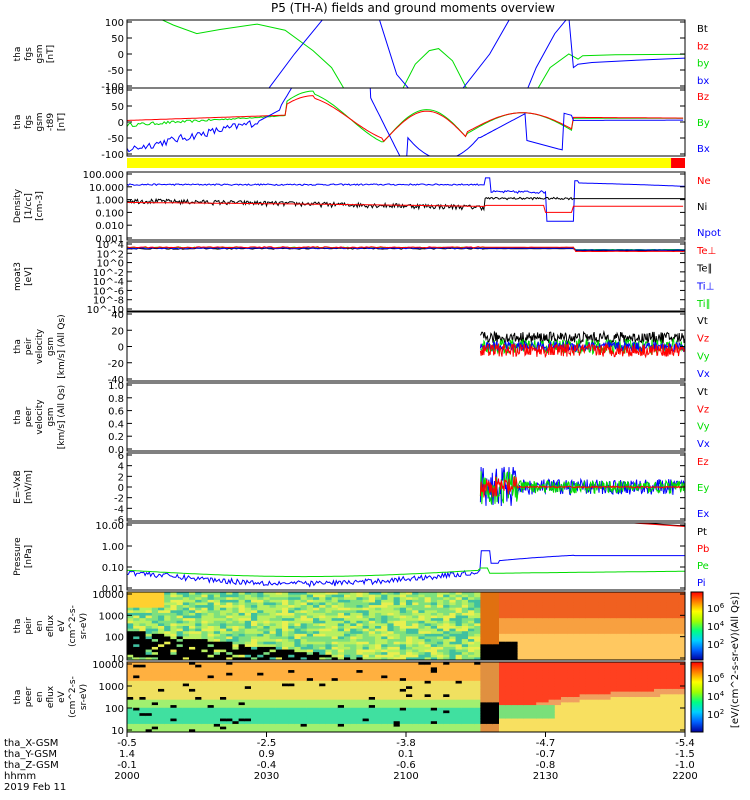 Image resolution: width=750 pixels, height=800 pixels. What do you see at coordinates (117, 659) in the screenshot?
I see `ytick-label: 10` at bounding box center [117, 659].